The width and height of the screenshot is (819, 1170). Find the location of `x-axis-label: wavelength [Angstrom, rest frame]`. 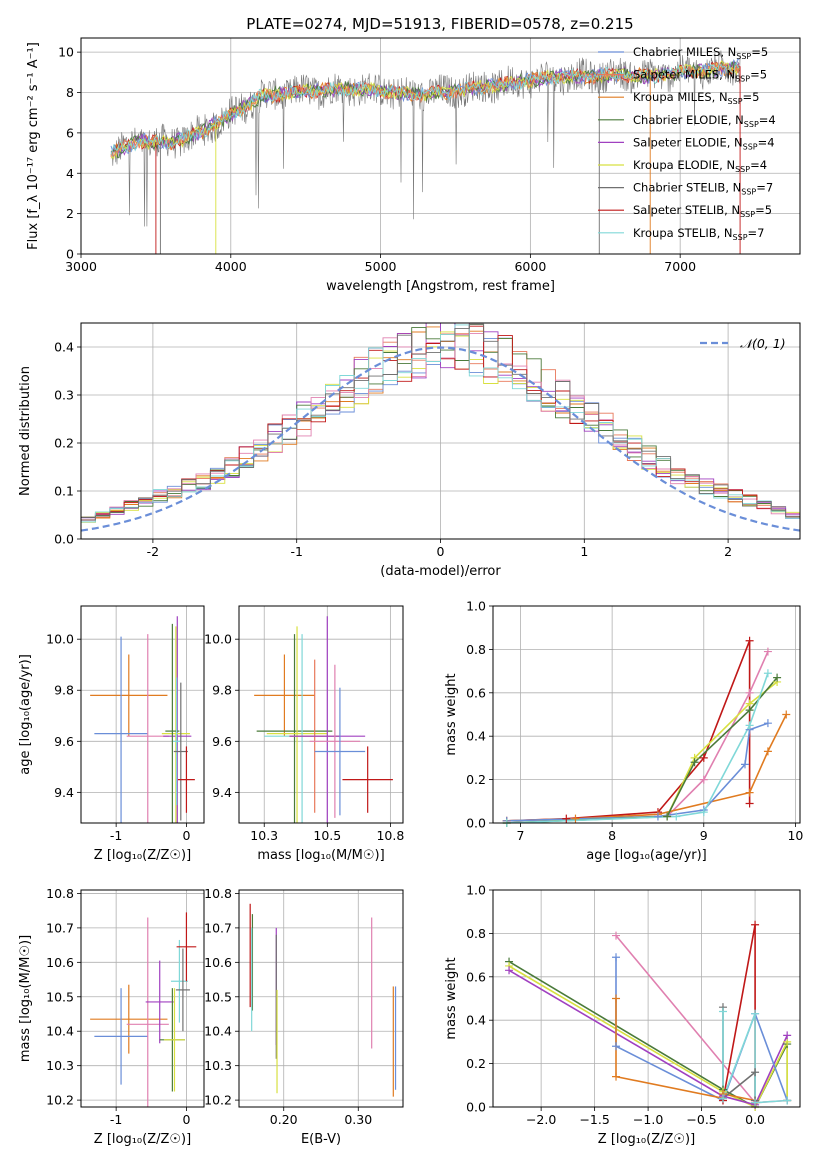

x-axis-label: wavelength [Angstrom, rest frame] is located at coordinates (440, 286).